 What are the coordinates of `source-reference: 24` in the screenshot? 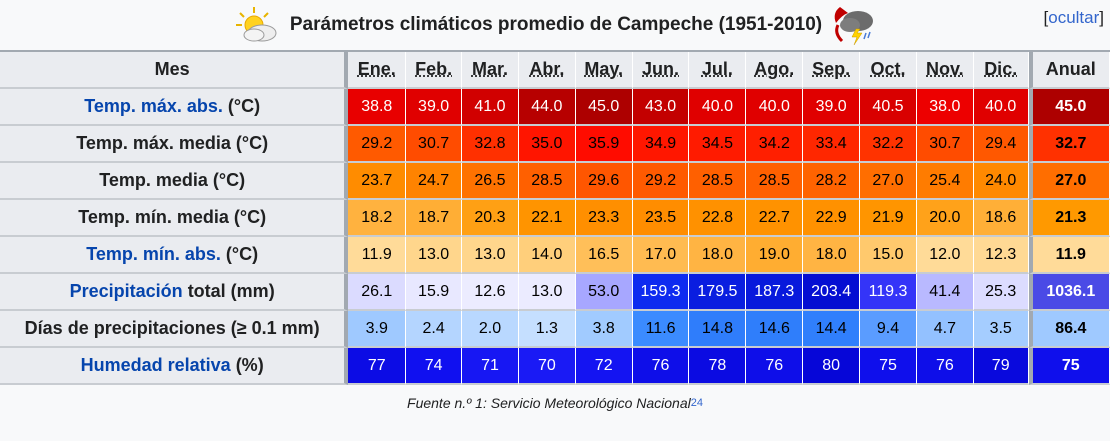 It's located at (696, 403).